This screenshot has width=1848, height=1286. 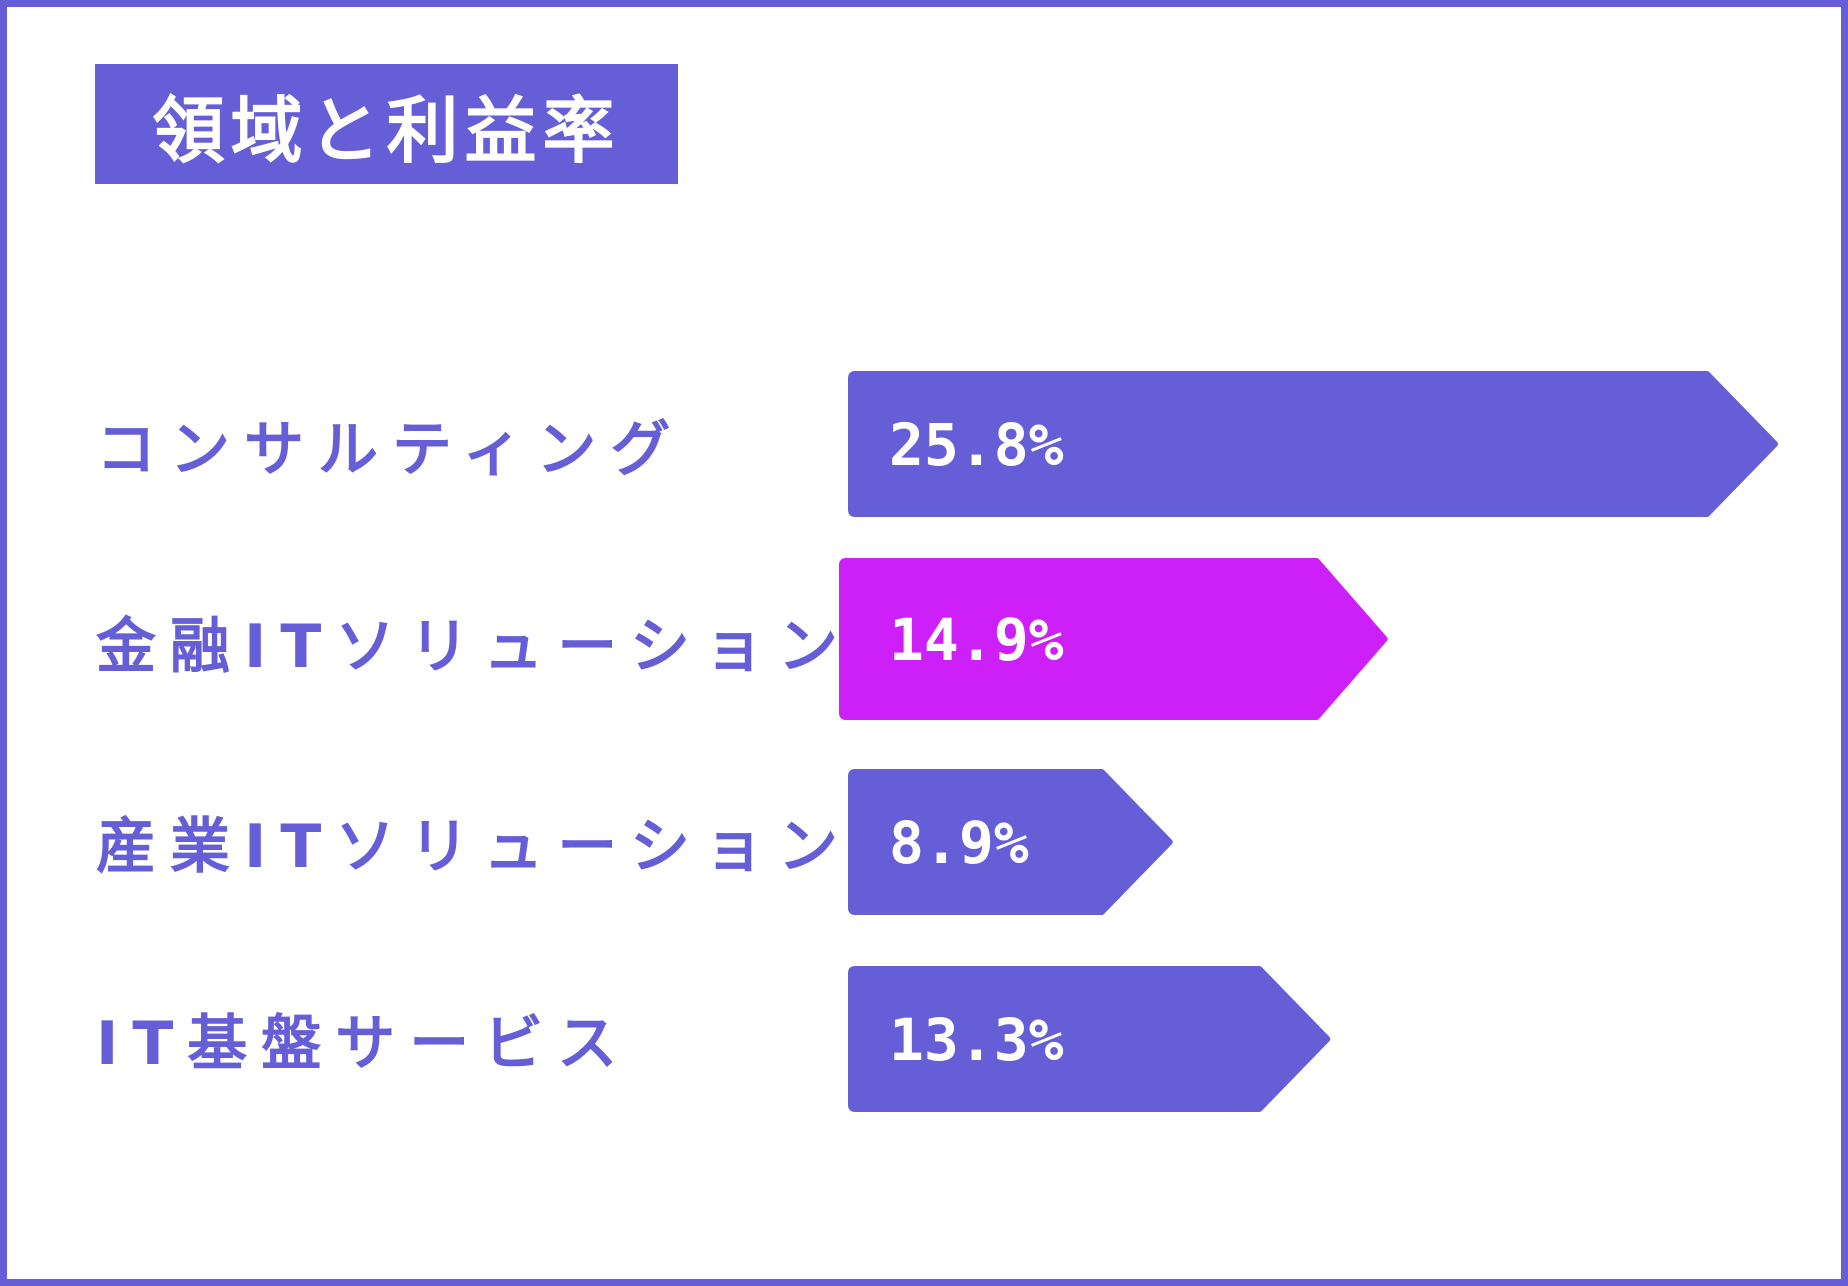 What do you see at coordinates (976, 640) in the screenshot?
I see `bar-value-label-1: 14.9%` at bounding box center [976, 640].